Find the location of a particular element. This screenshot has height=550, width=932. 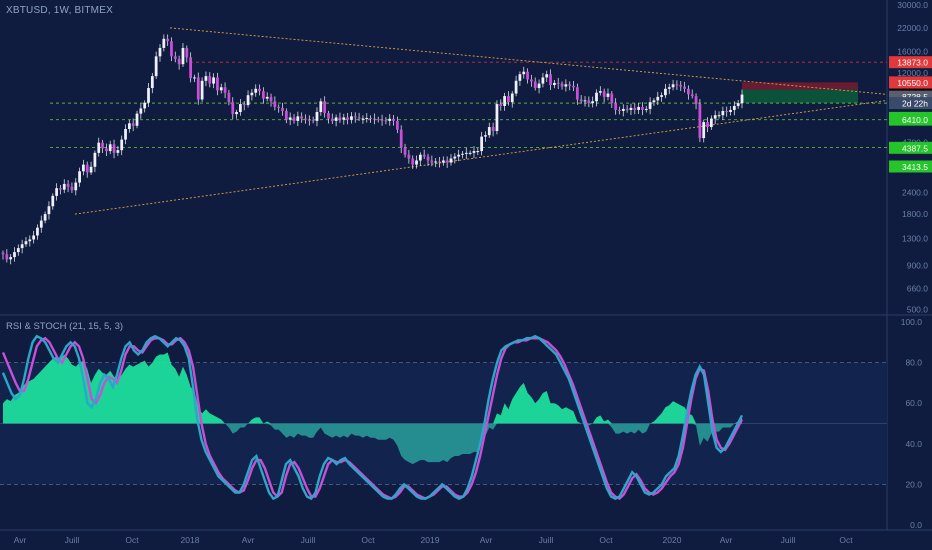

indicator-tick-label: 40.0 is located at coordinates (913, 444).